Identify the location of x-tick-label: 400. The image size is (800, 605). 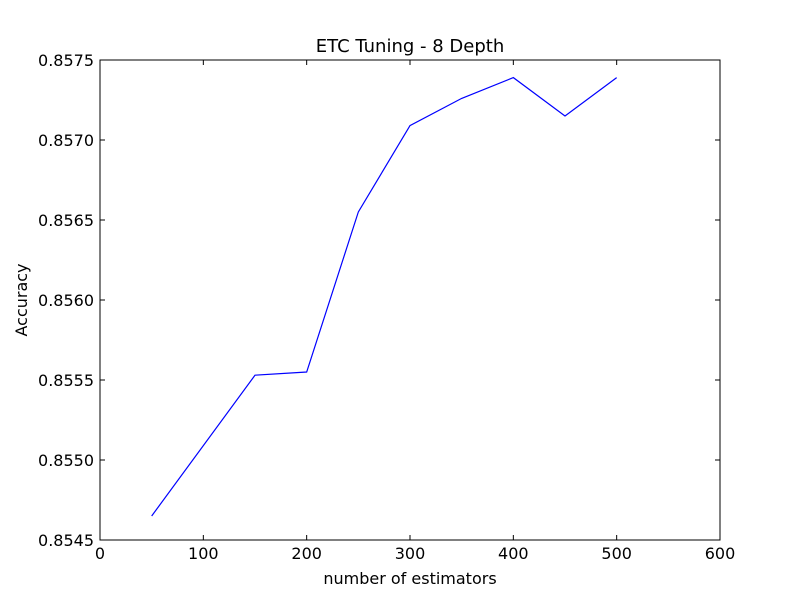
(513, 553).